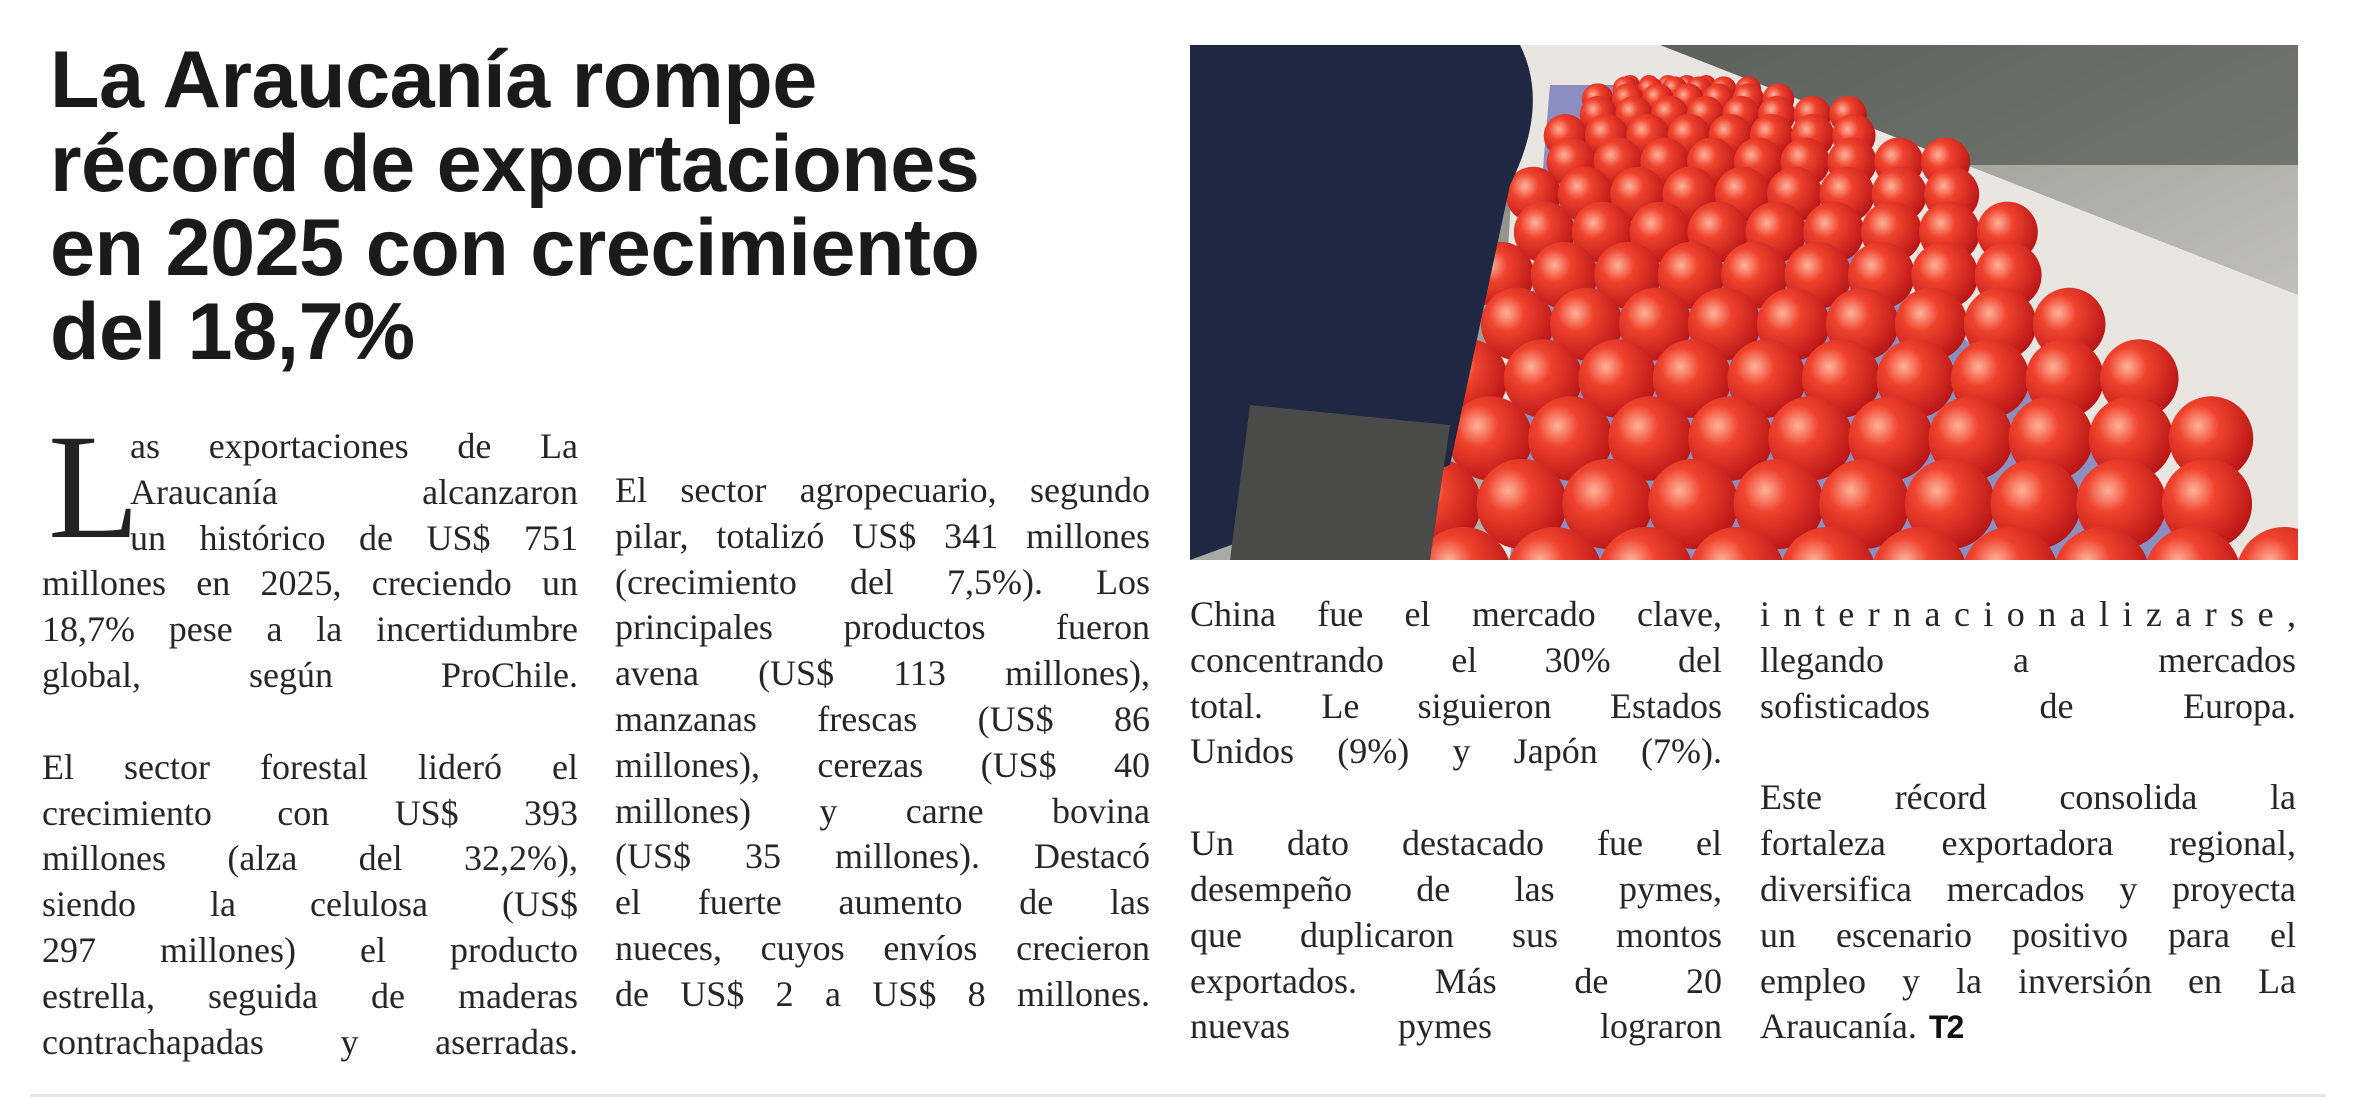 Image resolution: width=2356 pixels, height=1100 pixels. I want to click on text-line: nueces, cuyos envíos crecieron, so click(882, 947).